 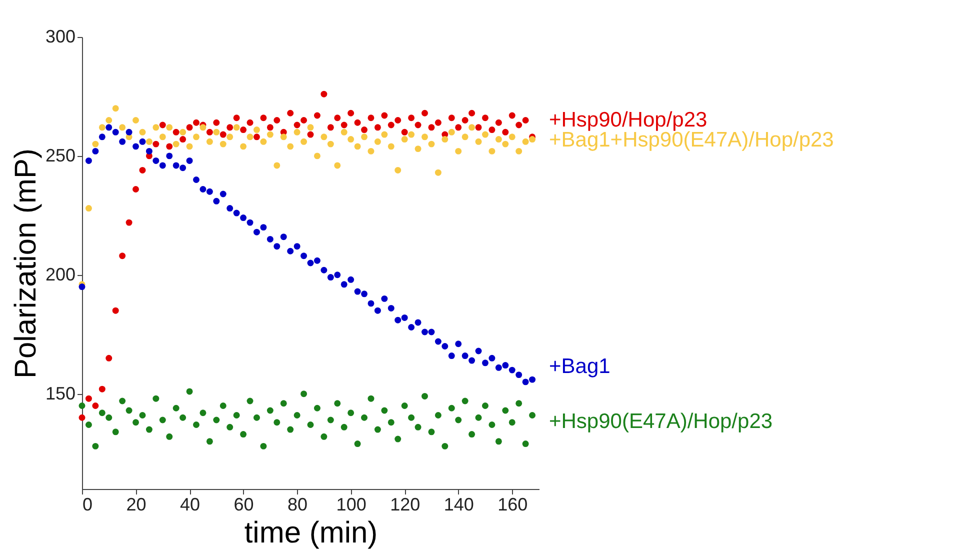 I want to click on series-label: +Hsp90(E47A)/Hop/p23, so click(x=661, y=421).